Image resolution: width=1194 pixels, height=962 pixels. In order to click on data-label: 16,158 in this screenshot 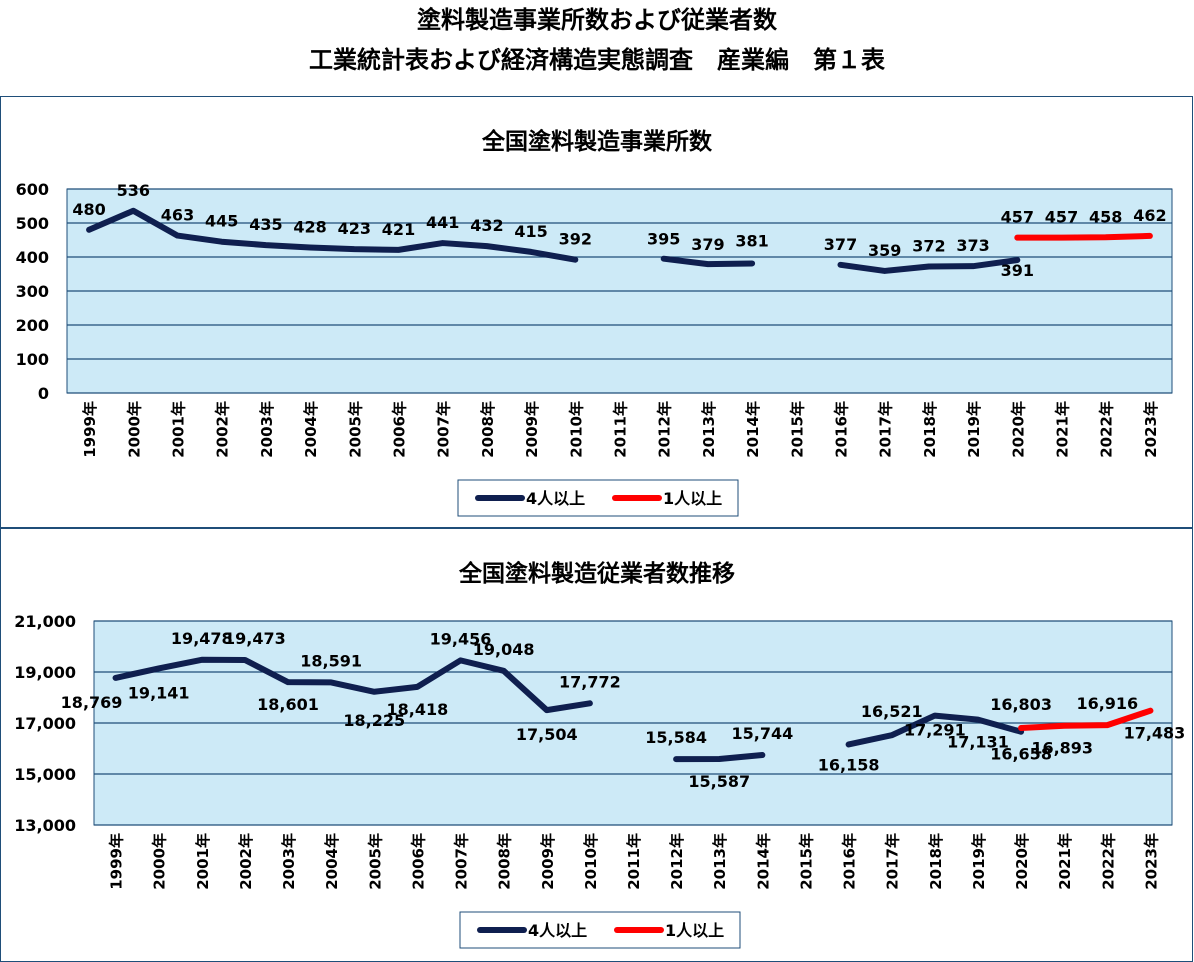, I will do `click(849, 764)`.